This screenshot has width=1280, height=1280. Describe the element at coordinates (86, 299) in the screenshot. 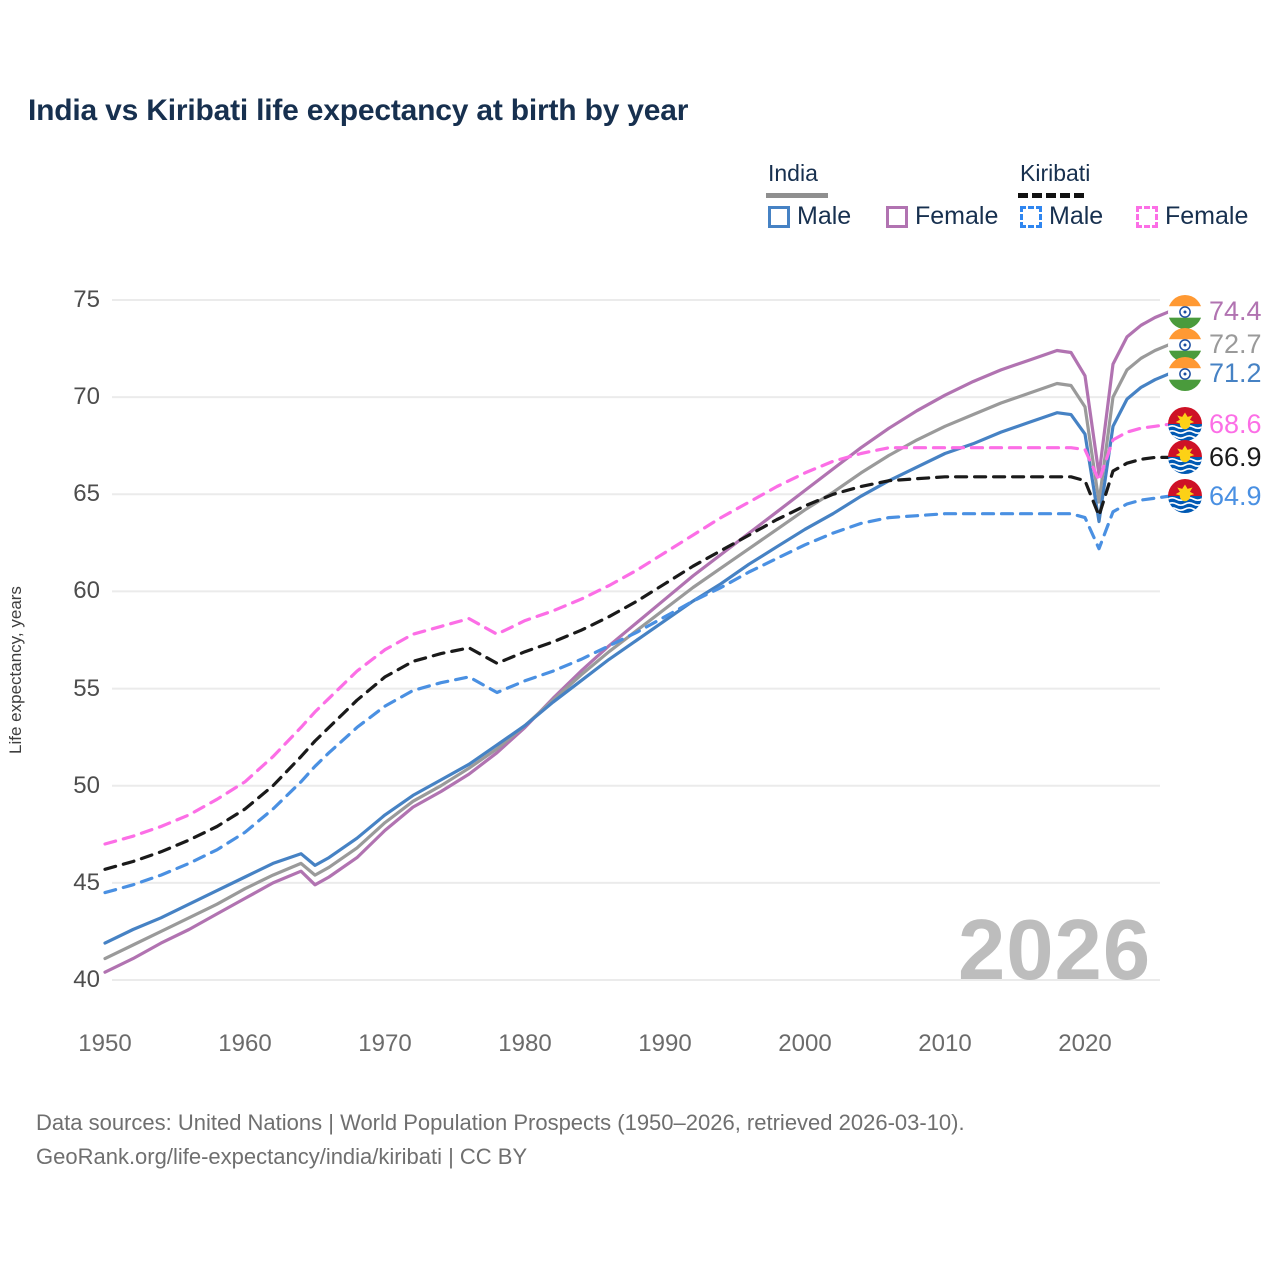

I see `y-tick-label: 75` at that location.